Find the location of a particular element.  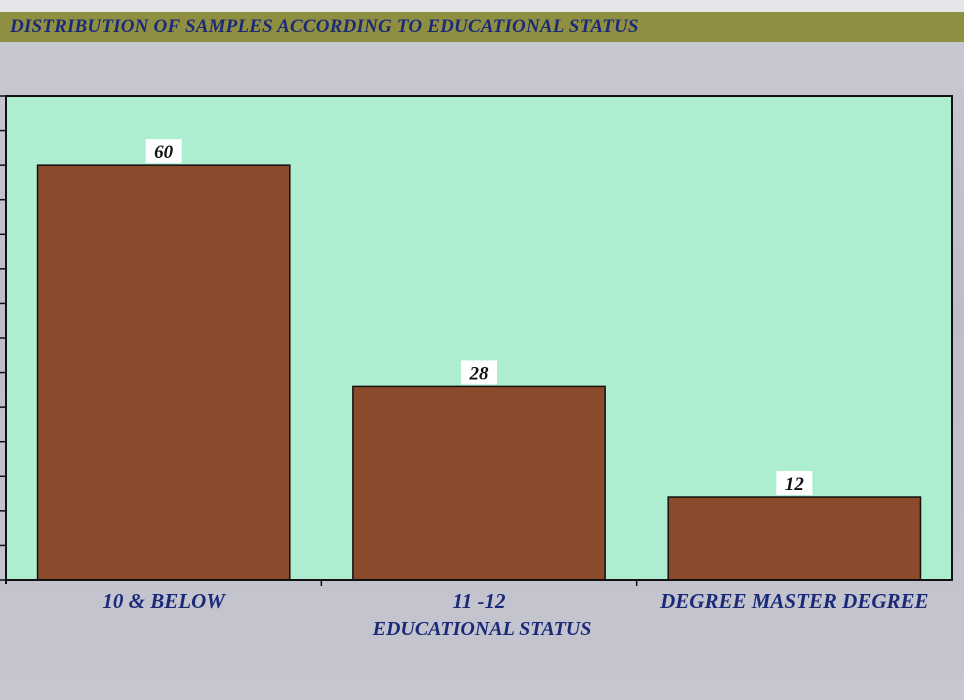

category-label: 11 -12 is located at coordinates (479, 601).